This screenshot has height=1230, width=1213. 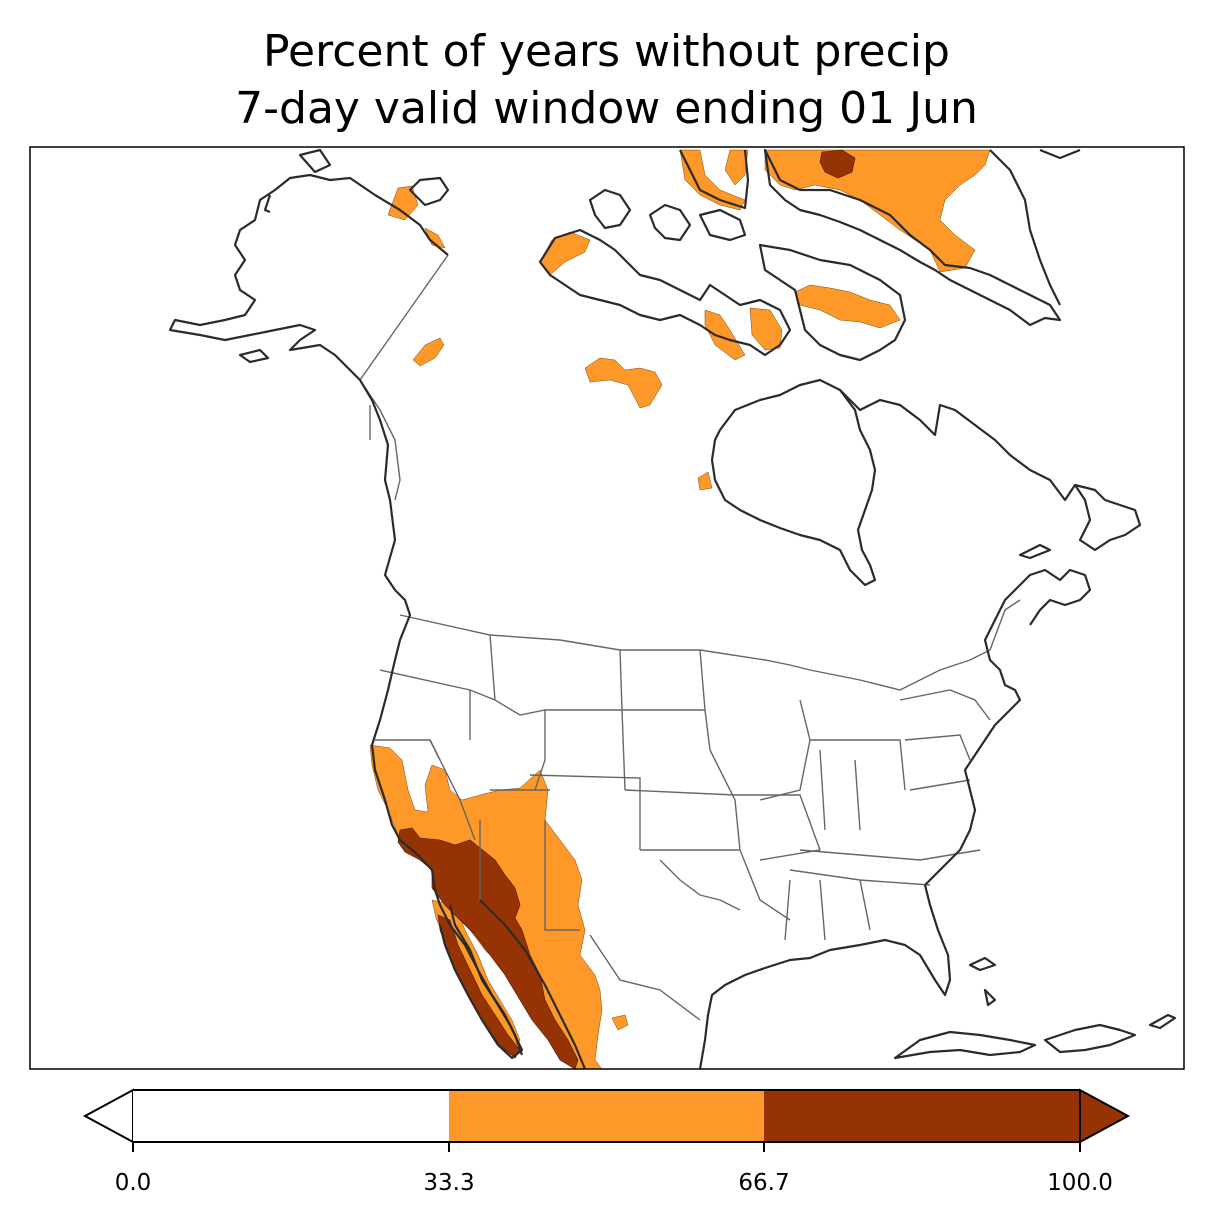 I want to click on colorbar-tick-label-2: 66.7, so click(x=764, y=1183).